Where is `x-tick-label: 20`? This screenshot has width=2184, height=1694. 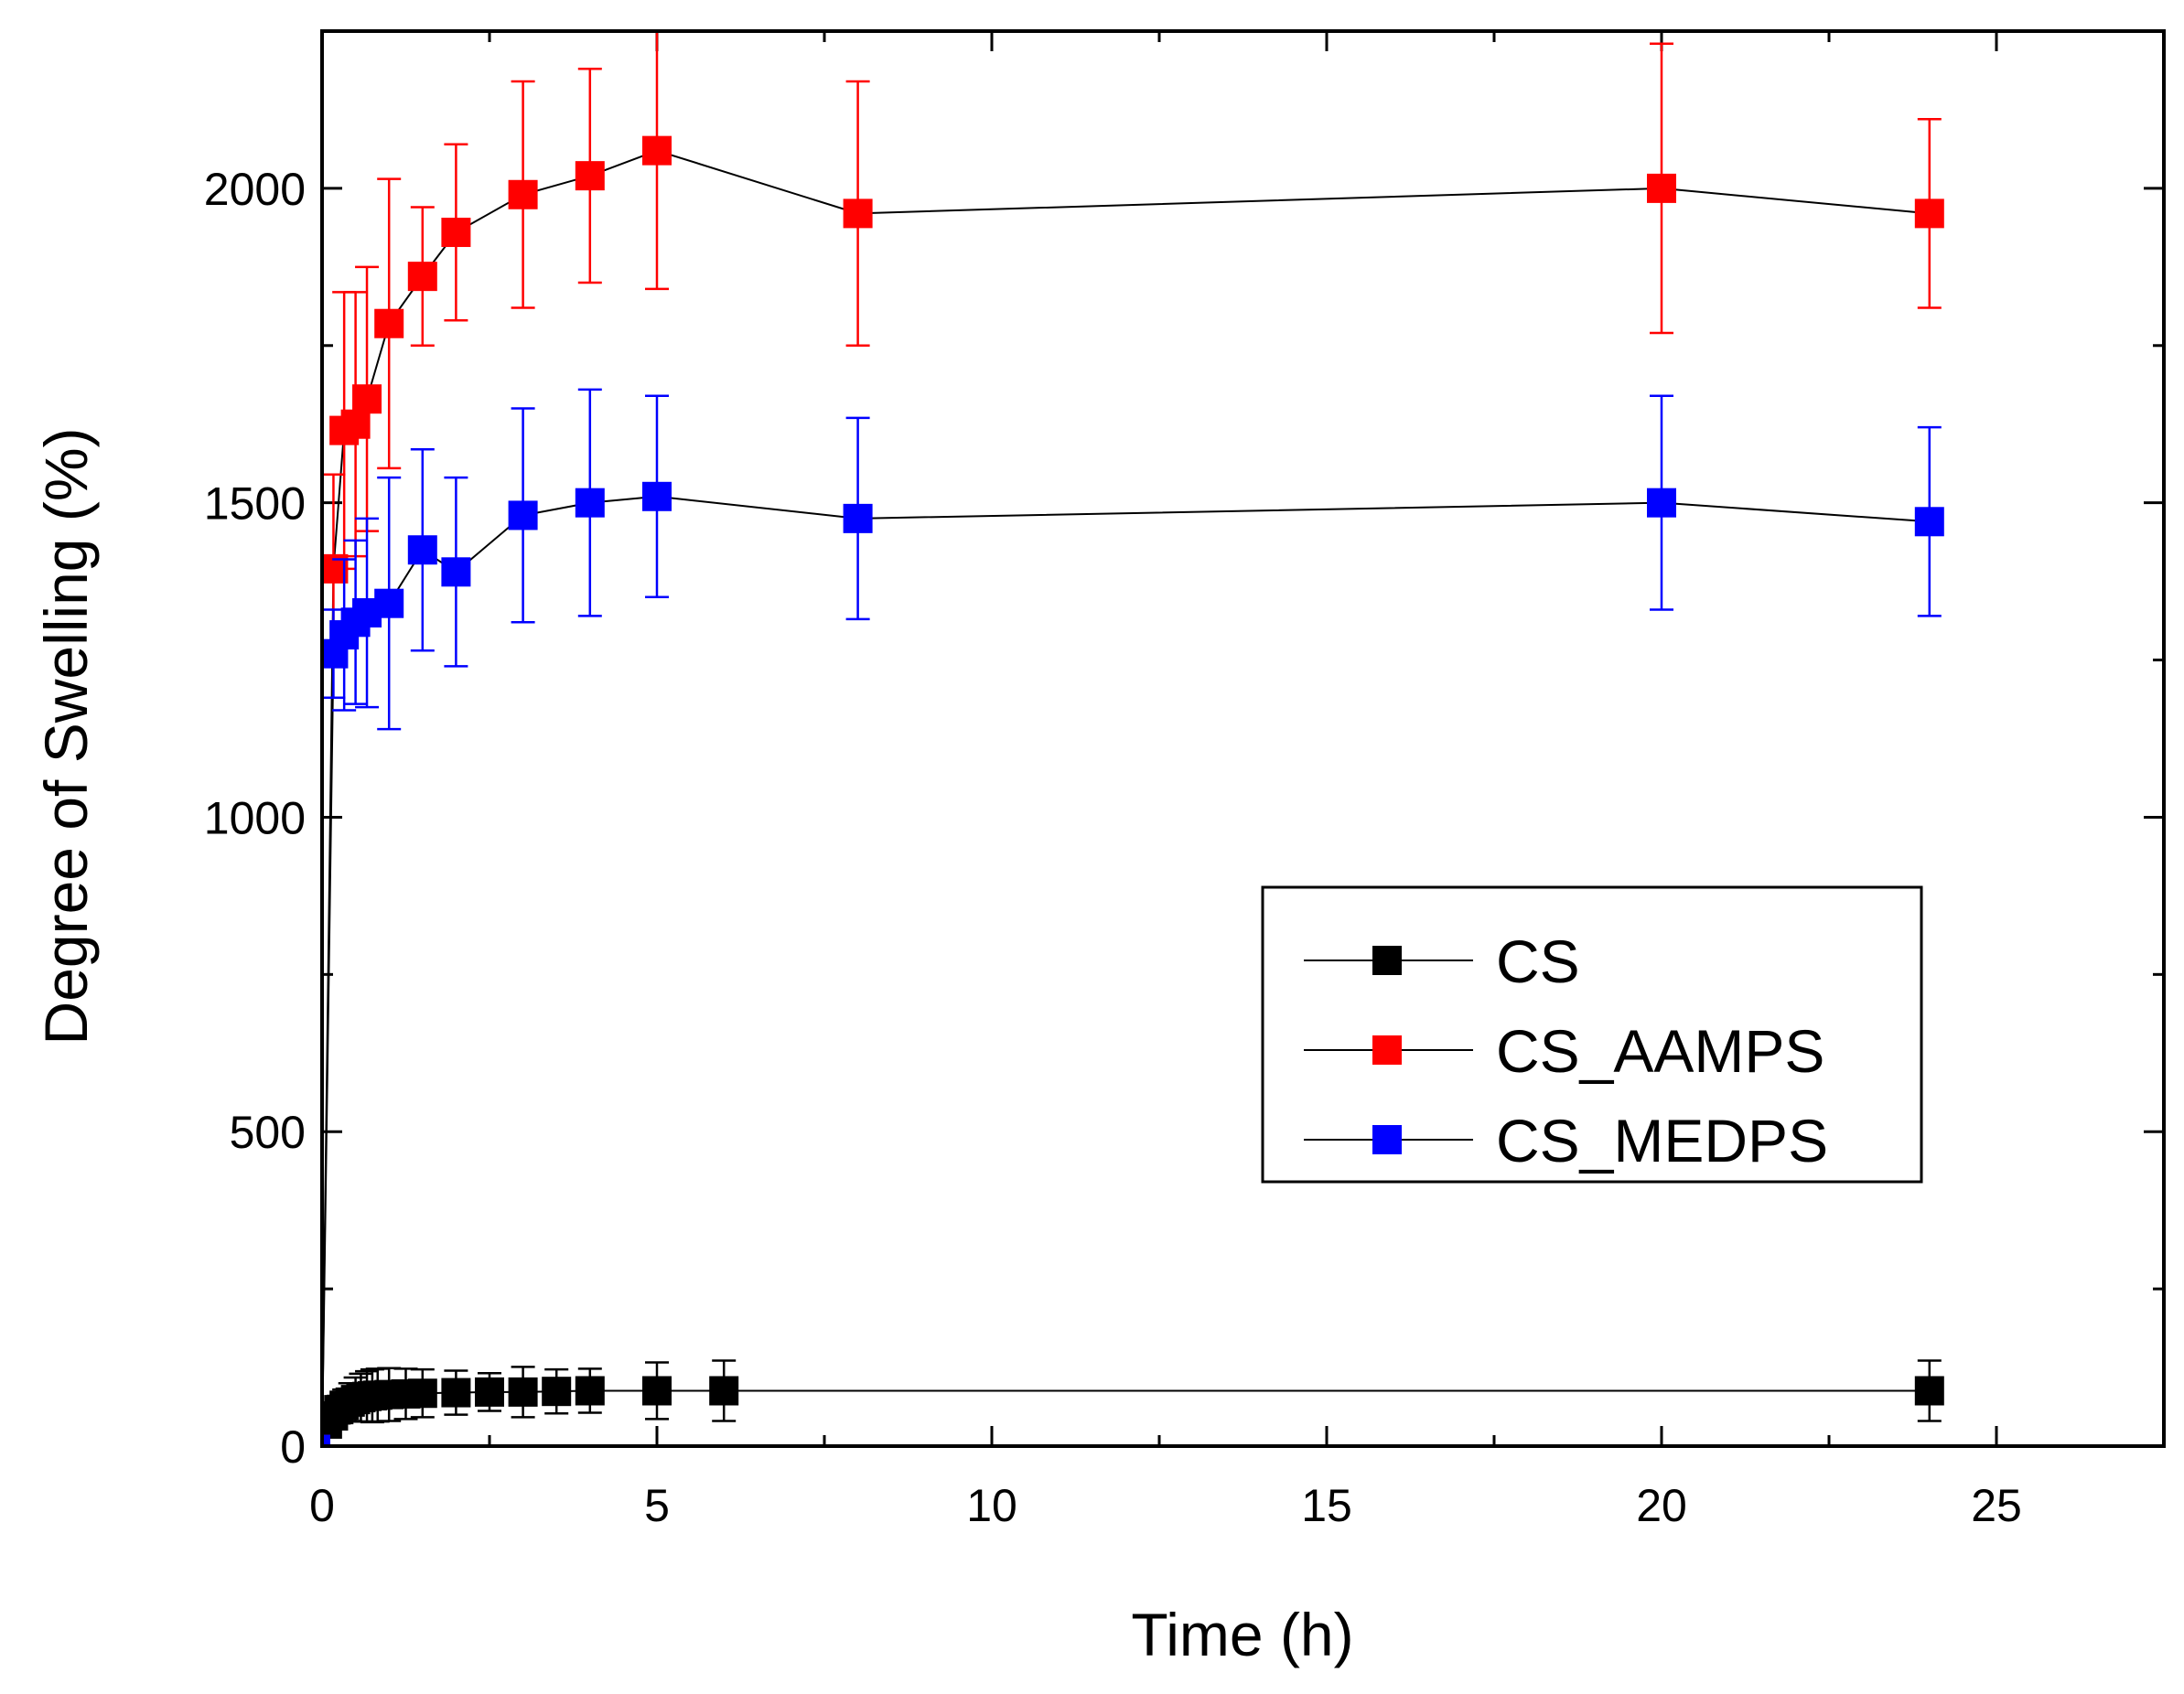 x-tick-label: 20 is located at coordinates (1661, 1506).